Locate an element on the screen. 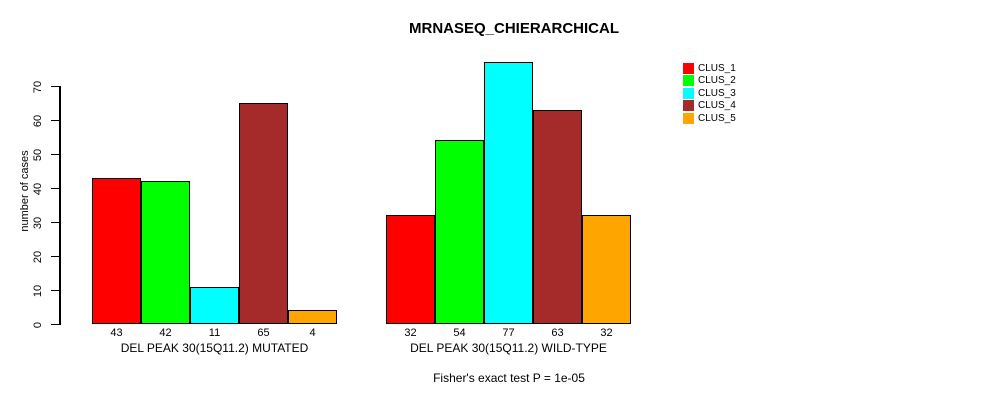  legend: CLUS_1 CLUS_2 CLUS_3 CLUS_4 CLUS_5 is located at coordinates (709, 93).